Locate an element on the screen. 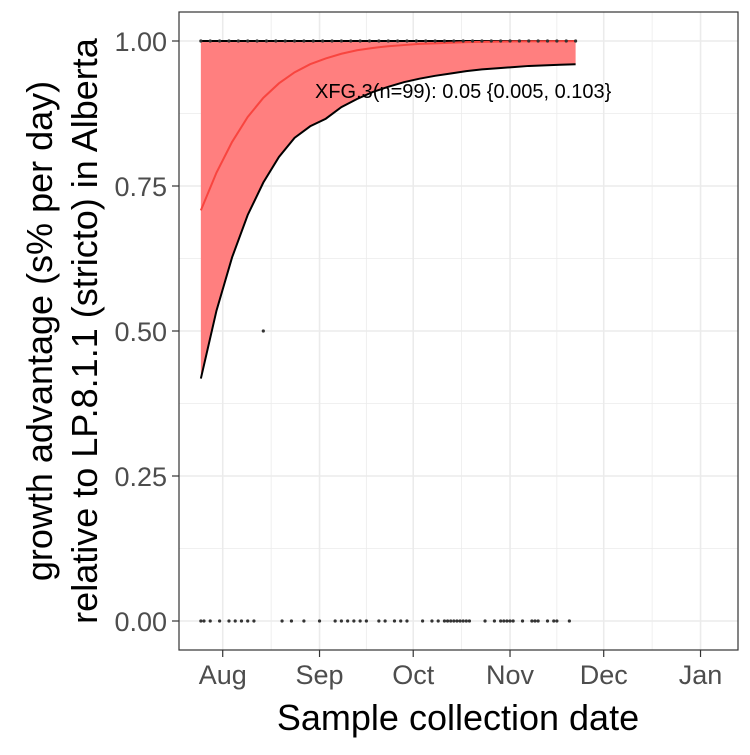 The width and height of the screenshot is (750, 755). y-tick-label: 0.75 is located at coordinates (140, 187).